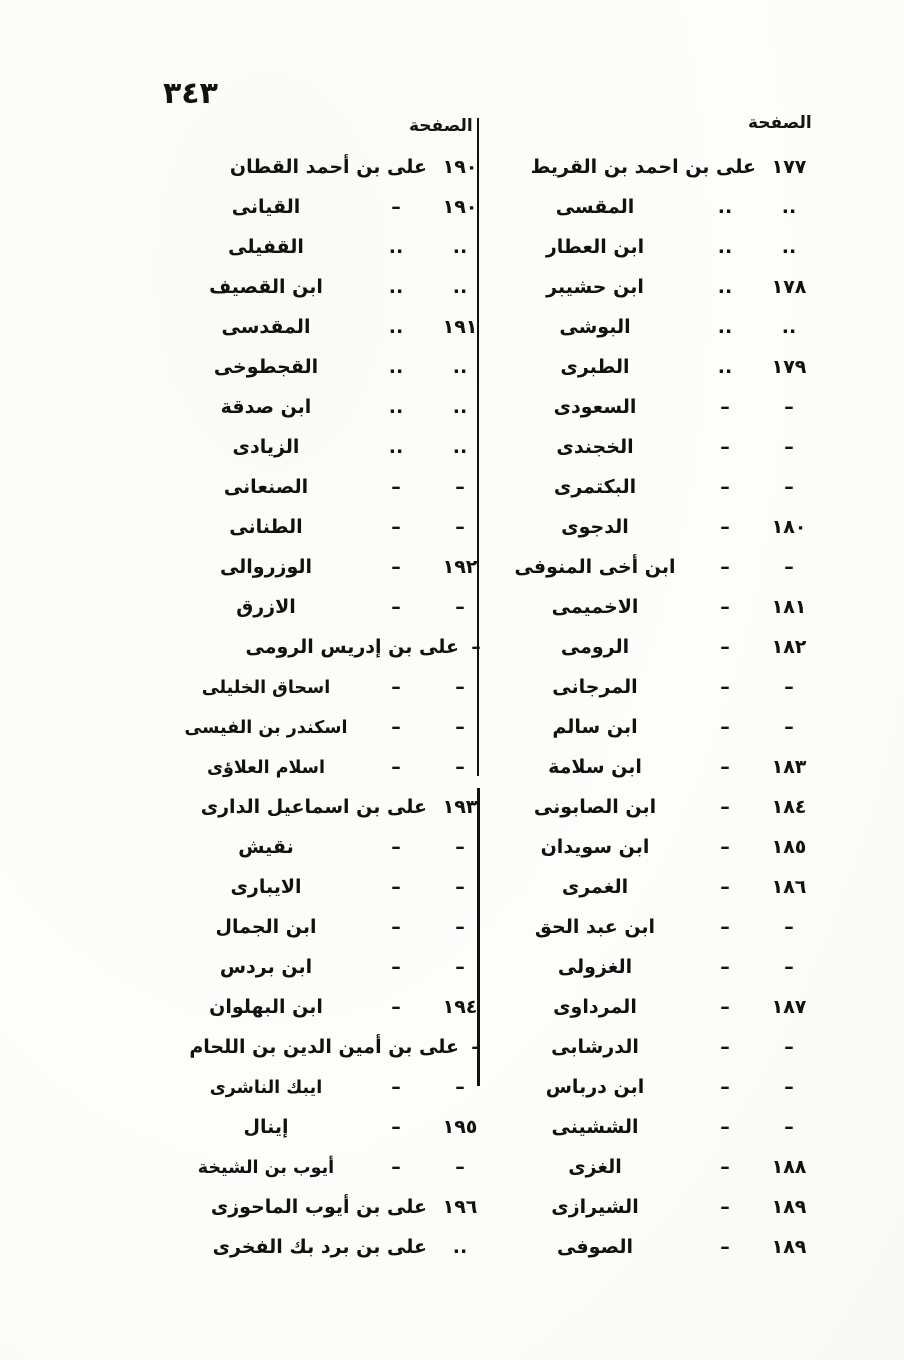 The image size is (904, 1360). What do you see at coordinates (595, 407) in the screenshot?
I see `entry-name: السعودى` at bounding box center [595, 407].